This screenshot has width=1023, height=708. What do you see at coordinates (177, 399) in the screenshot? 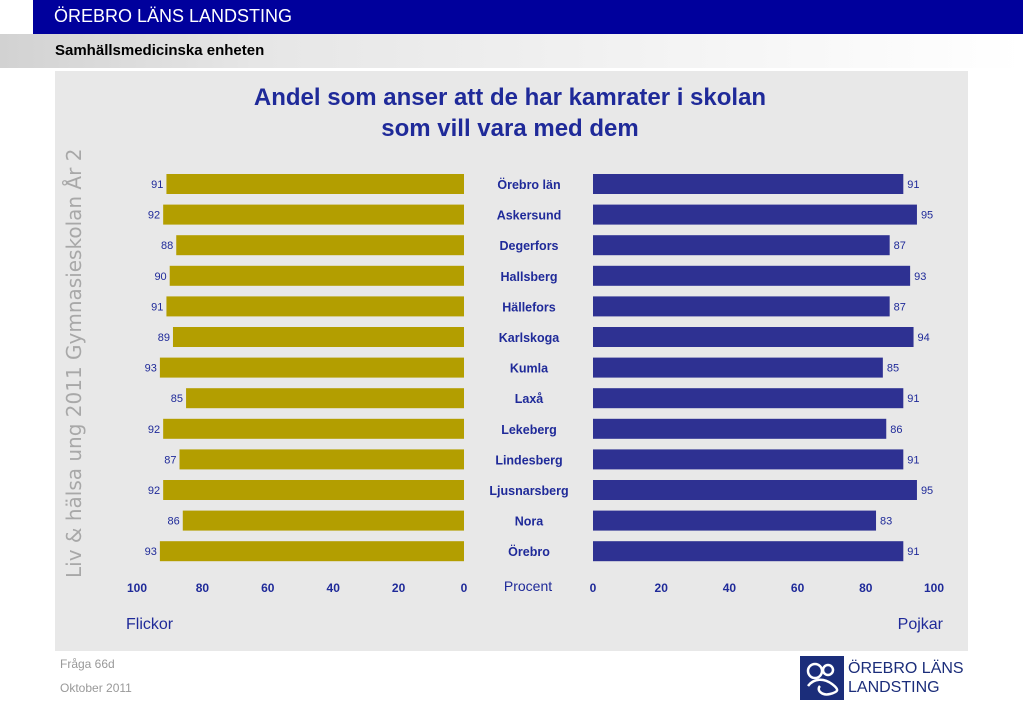
I see `data-label-flickor: 85` at bounding box center [177, 399].